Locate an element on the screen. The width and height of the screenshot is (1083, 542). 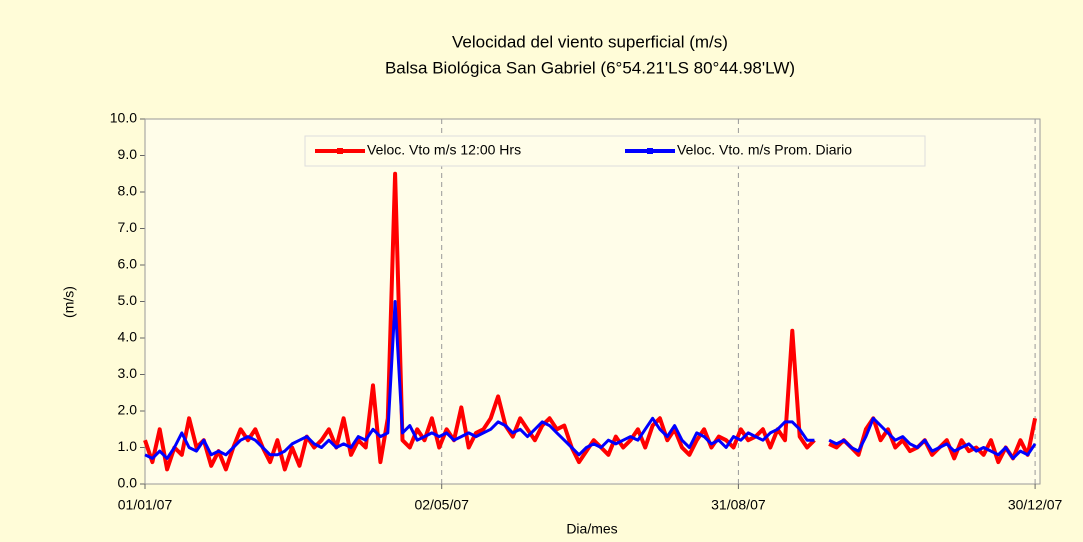
y-tick-label: 2.0 is located at coordinates (128, 410).